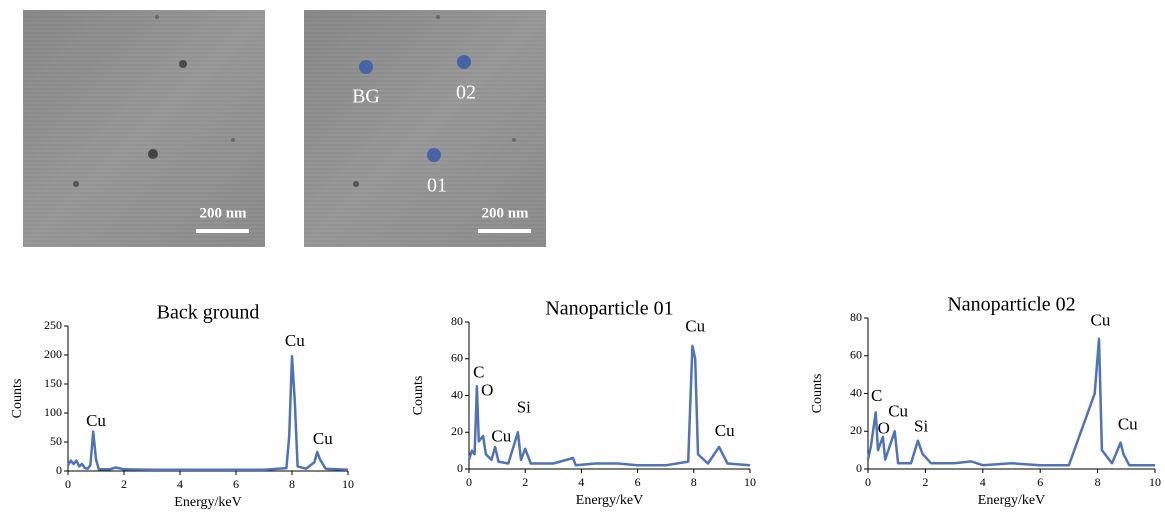 The width and height of the screenshot is (1165, 524). I want to click on point-label: BG, so click(366, 97).